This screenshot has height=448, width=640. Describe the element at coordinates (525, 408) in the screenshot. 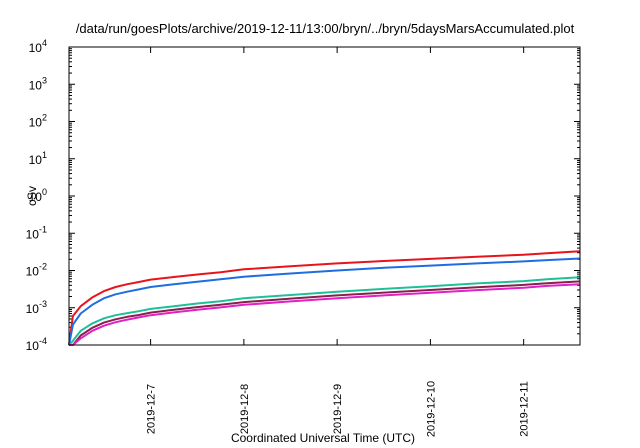

I see `x-tick-label: 2019-12-11` at that location.